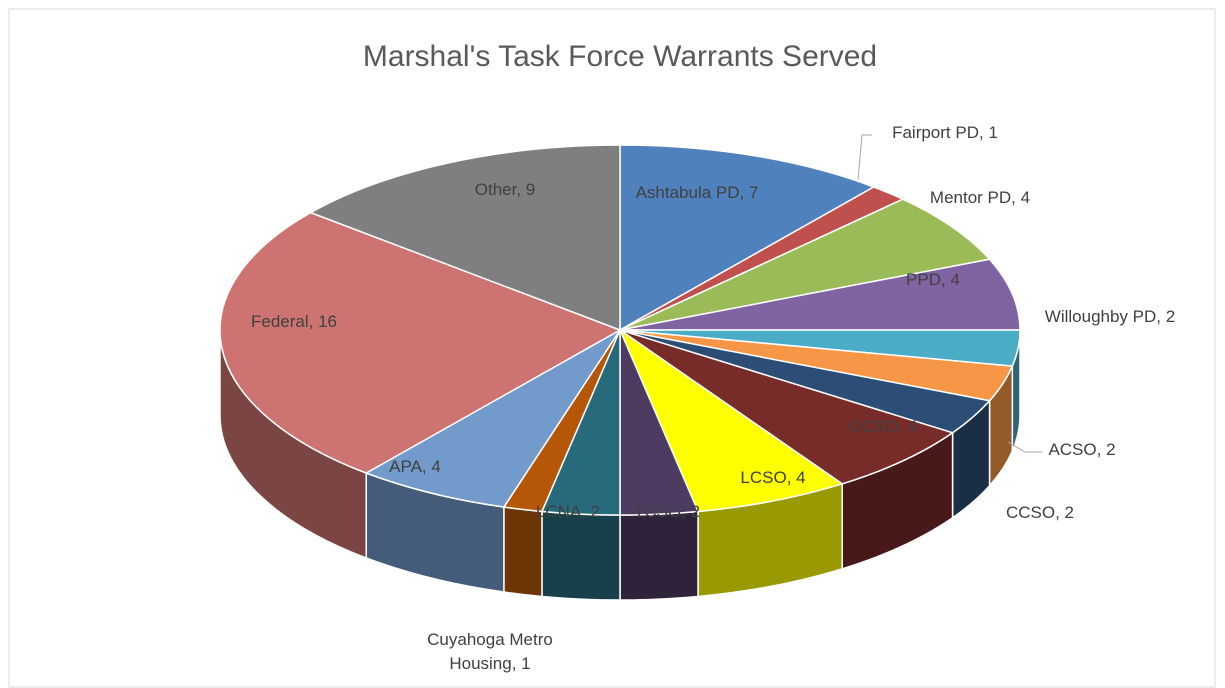 The image size is (1225, 688). Describe the element at coordinates (763, 477) in the screenshot. I see `label-name: LCSO` at that location.